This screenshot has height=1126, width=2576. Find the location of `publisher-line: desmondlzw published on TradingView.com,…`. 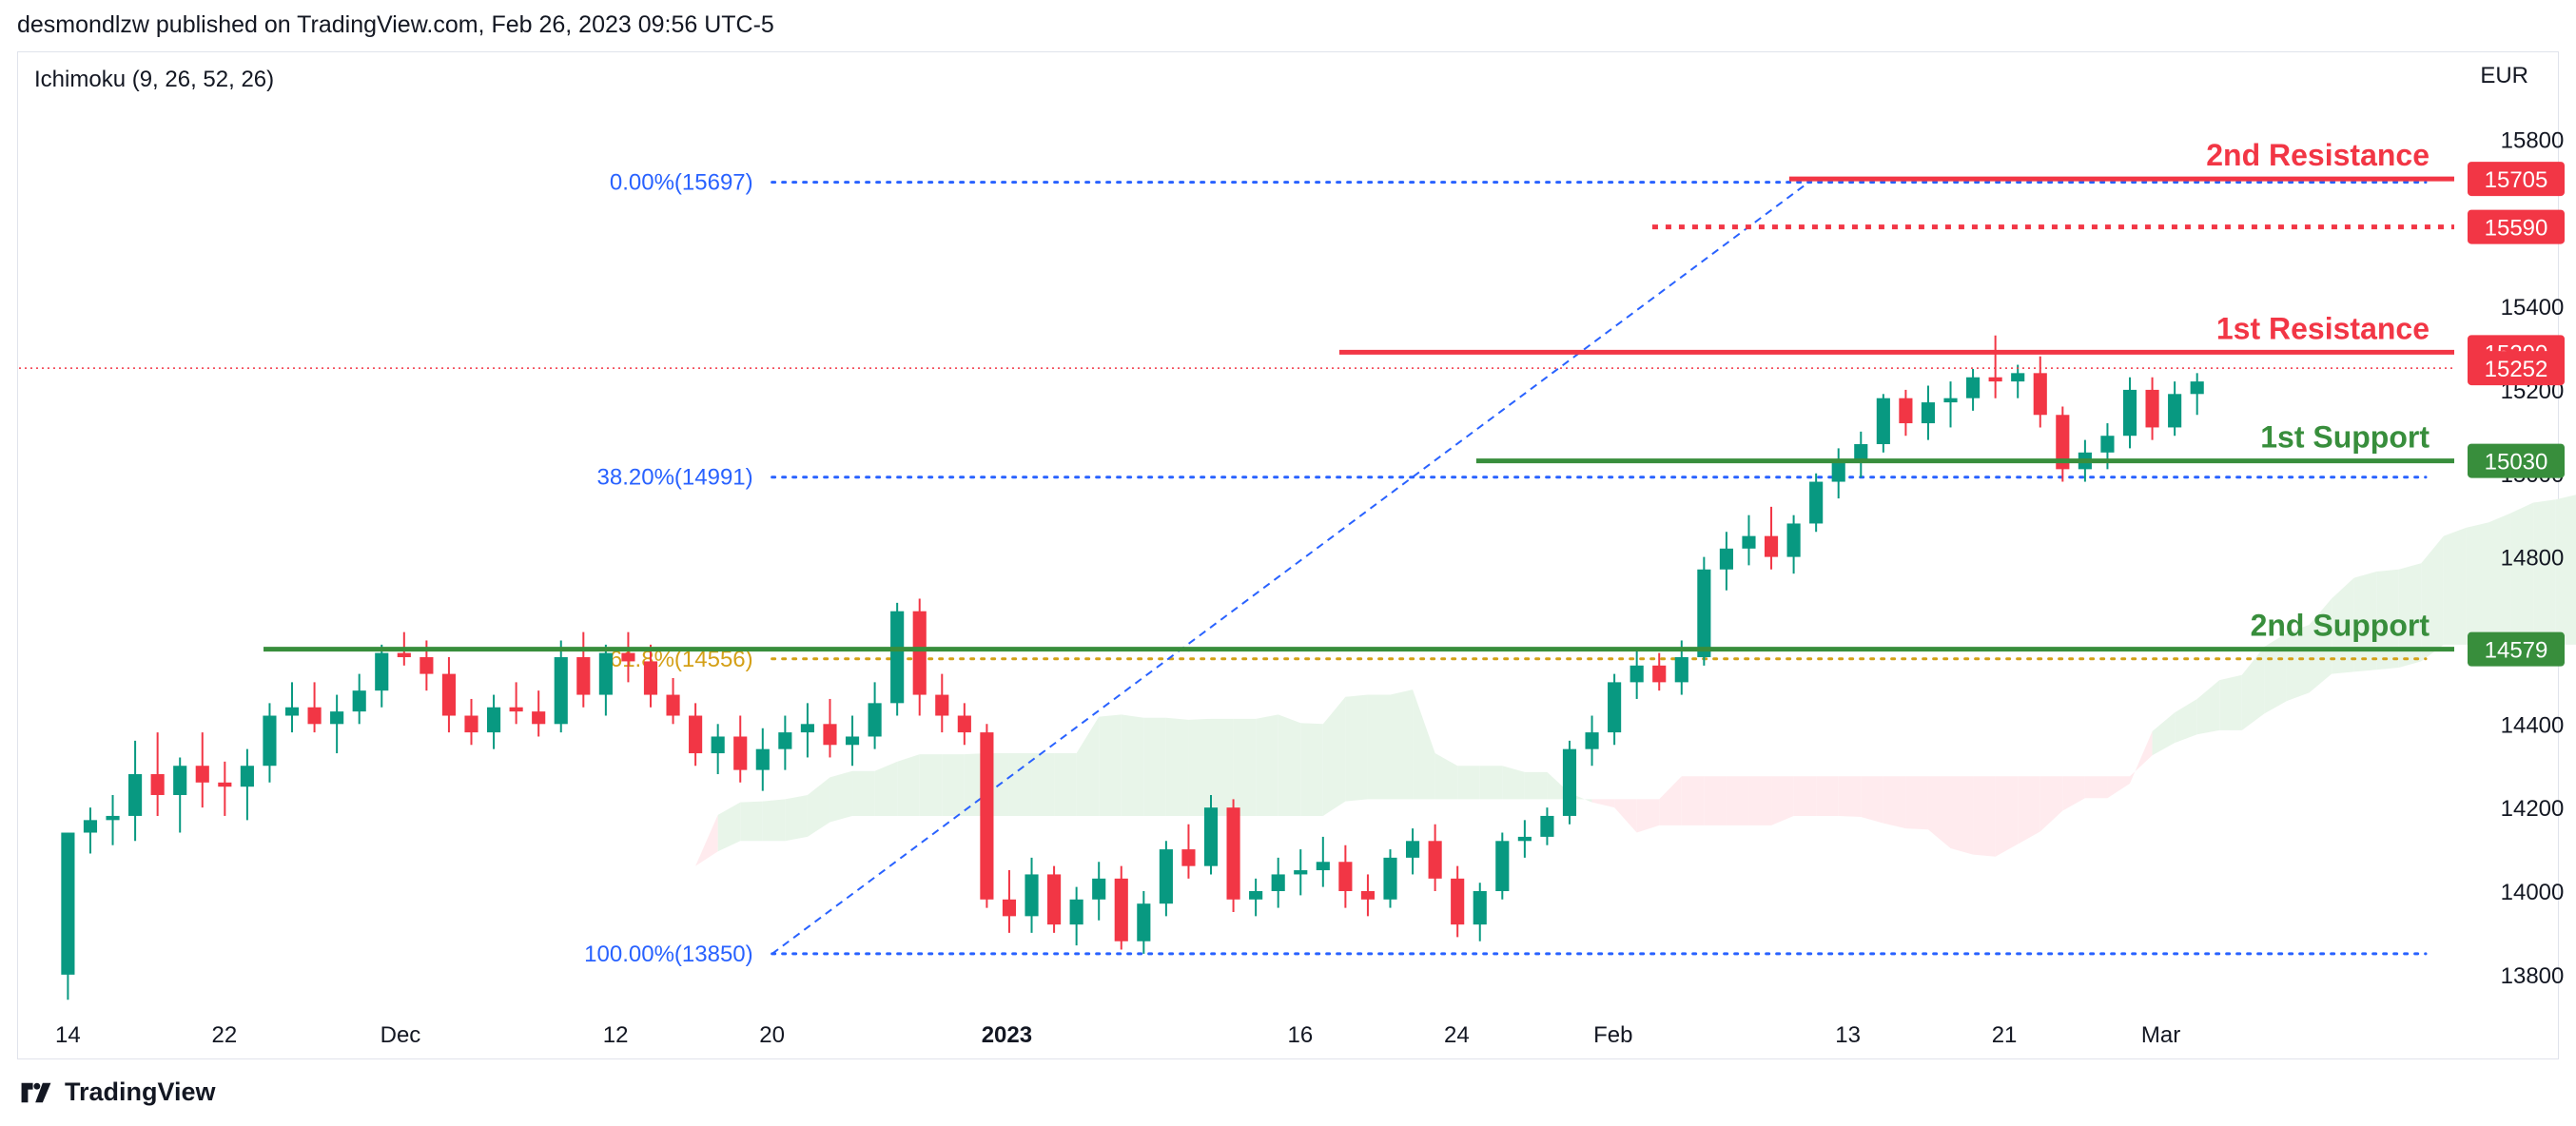

publisher-line: desmondlzw published on TradingView.com,… is located at coordinates (396, 24).